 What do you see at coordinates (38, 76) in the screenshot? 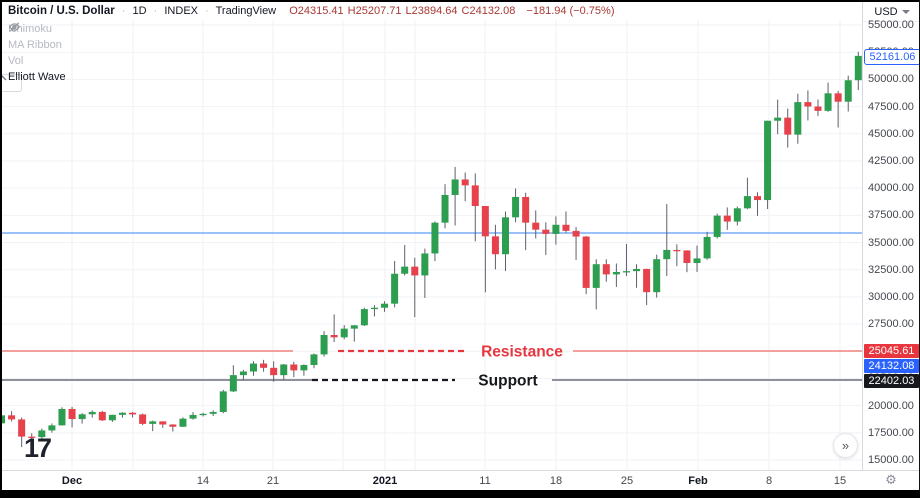
I see `indicator-elliott-wave: Elliott Wave` at bounding box center [38, 76].